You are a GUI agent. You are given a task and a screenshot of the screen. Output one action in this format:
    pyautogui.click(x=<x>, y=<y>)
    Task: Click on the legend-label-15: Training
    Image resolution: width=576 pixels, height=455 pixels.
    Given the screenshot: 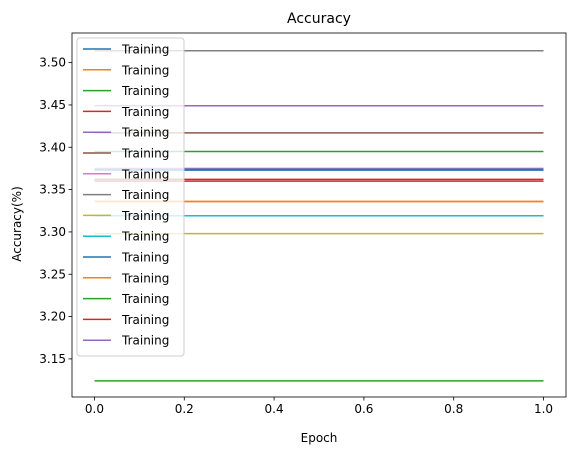 What is the action you would take?
    pyautogui.click(x=145, y=341)
    